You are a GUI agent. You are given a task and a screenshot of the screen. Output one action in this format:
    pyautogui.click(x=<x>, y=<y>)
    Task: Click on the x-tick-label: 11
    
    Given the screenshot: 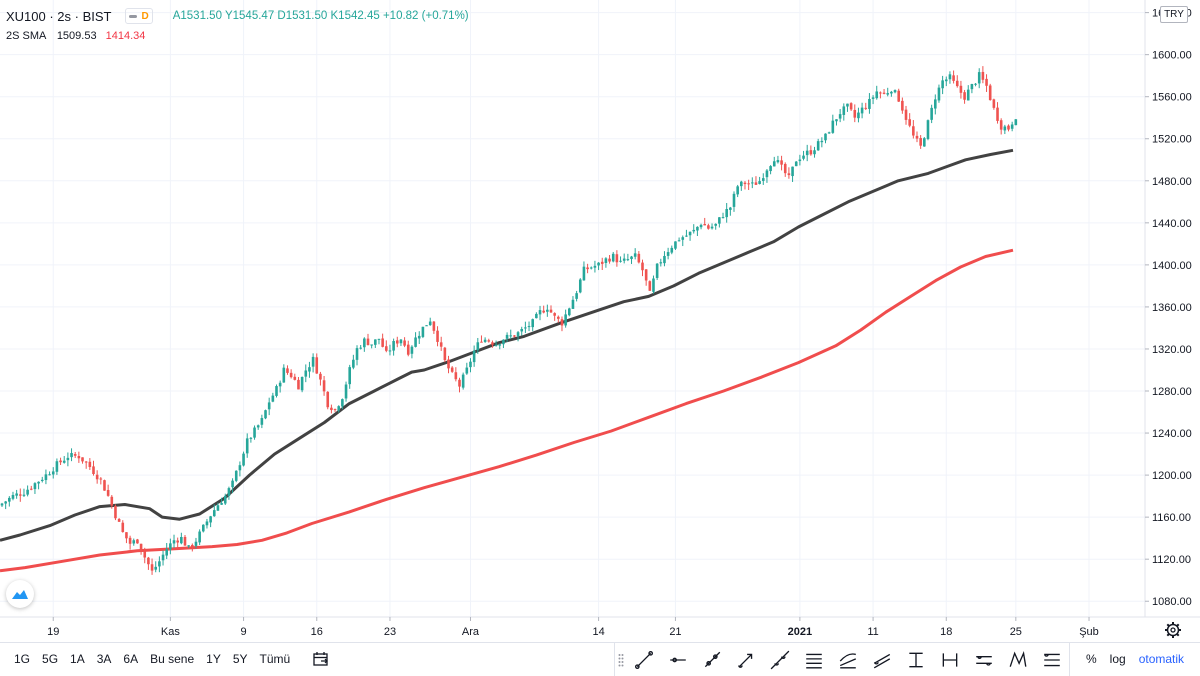 What is the action you would take?
    pyautogui.click(x=872, y=632)
    